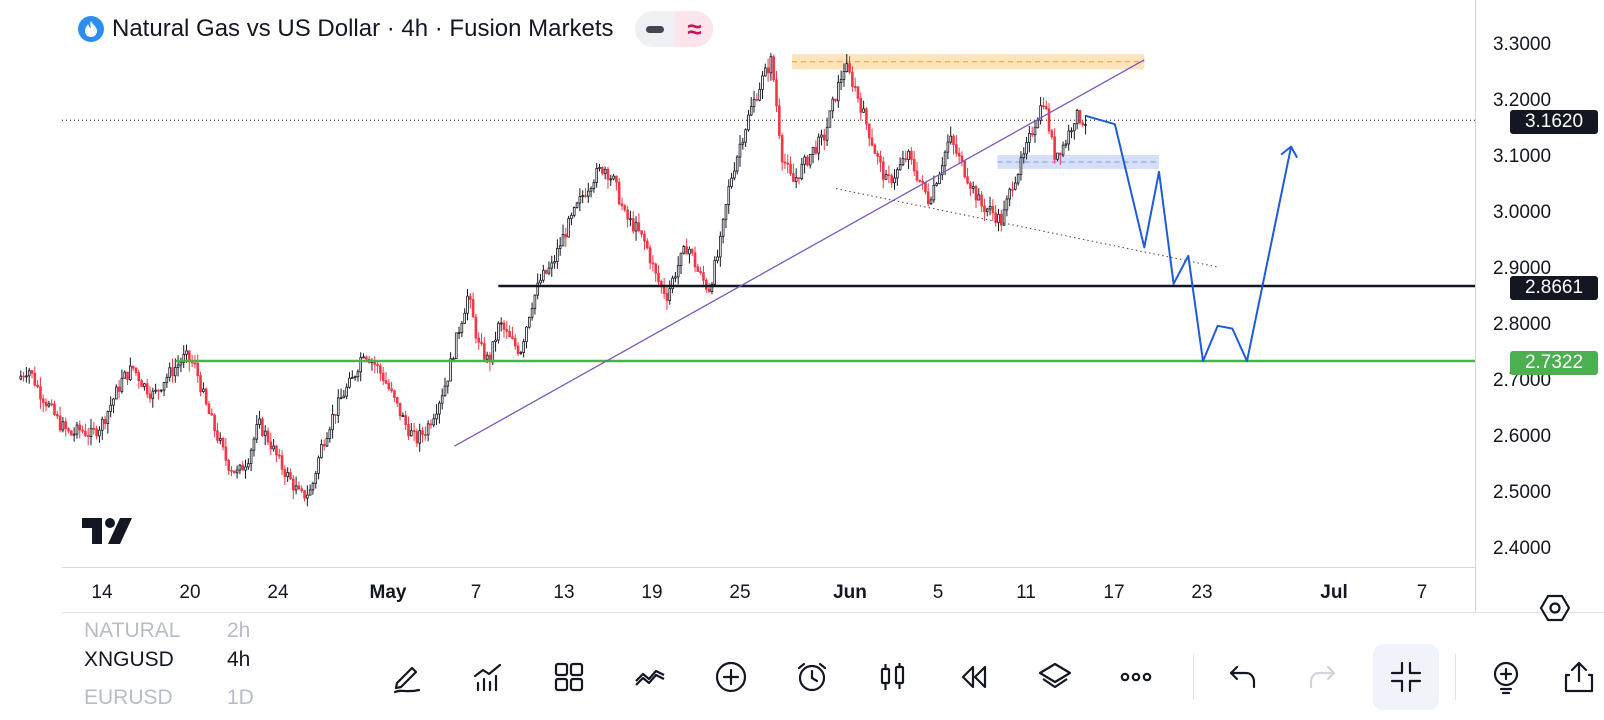 The height and width of the screenshot is (720, 1604). Describe the element at coordinates (488, 677) in the screenshot. I see `indicators-icon` at that location.